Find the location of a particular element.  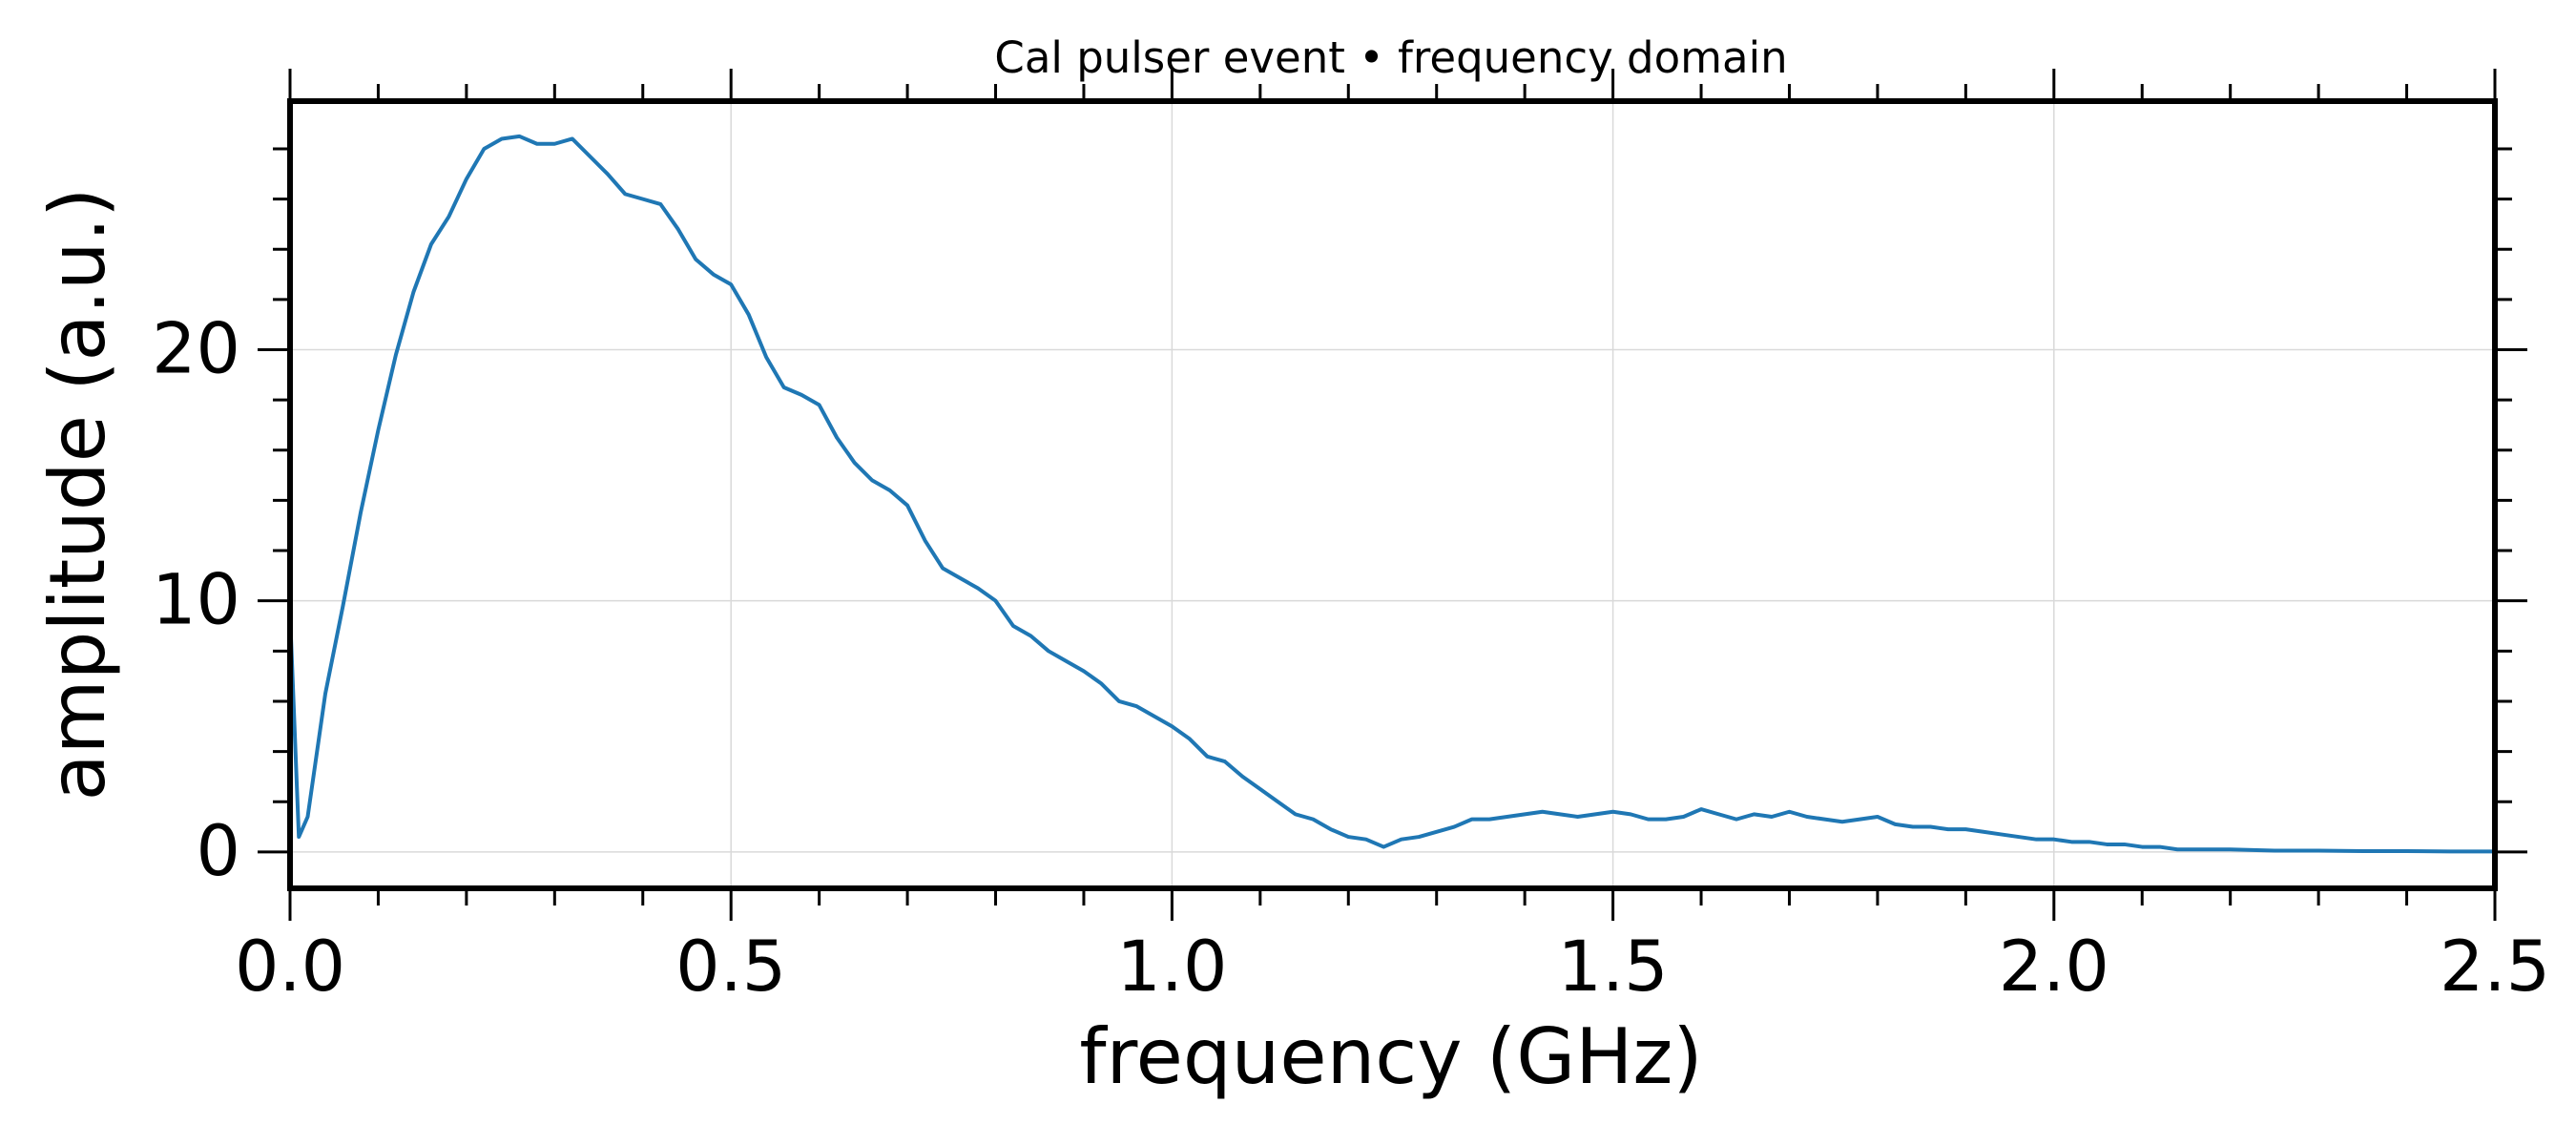

y-tick-label: 20 is located at coordinates (196, 350).